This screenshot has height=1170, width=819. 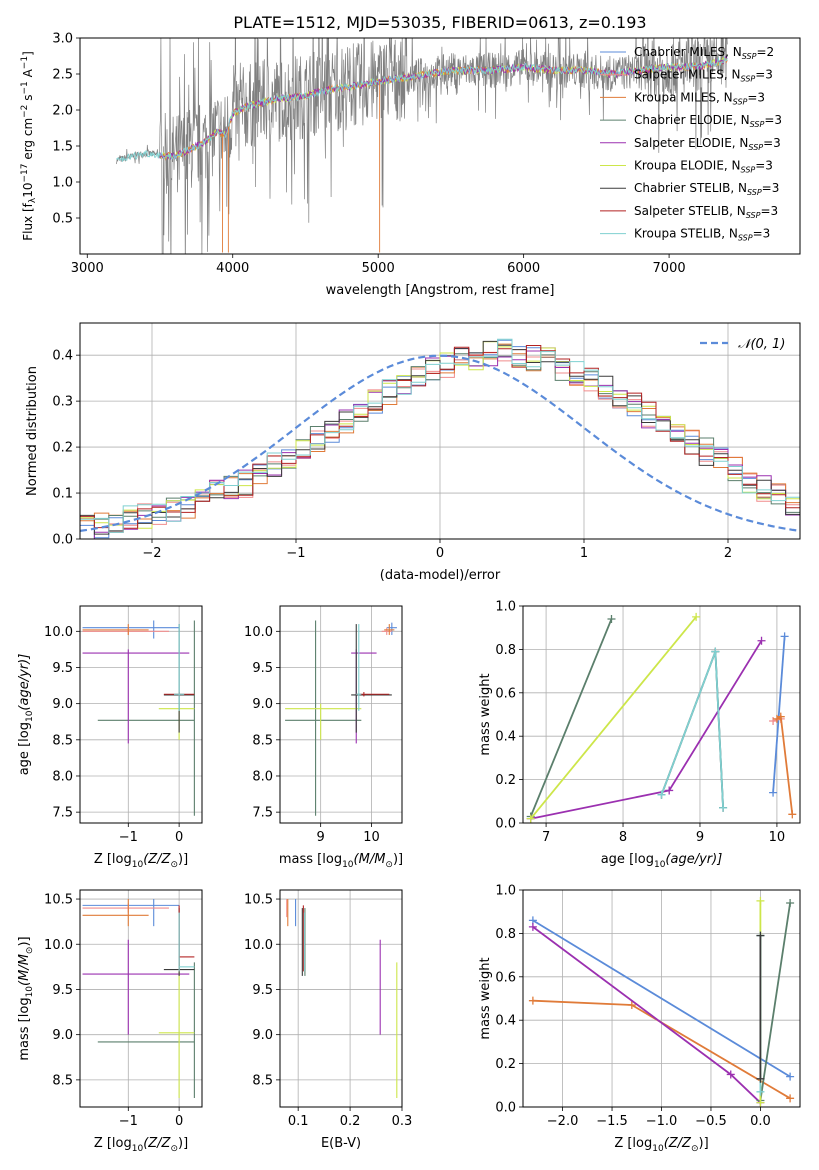 I want to click on spectrum-ytick-label-2: 1.5, so click(x=62, y=147).